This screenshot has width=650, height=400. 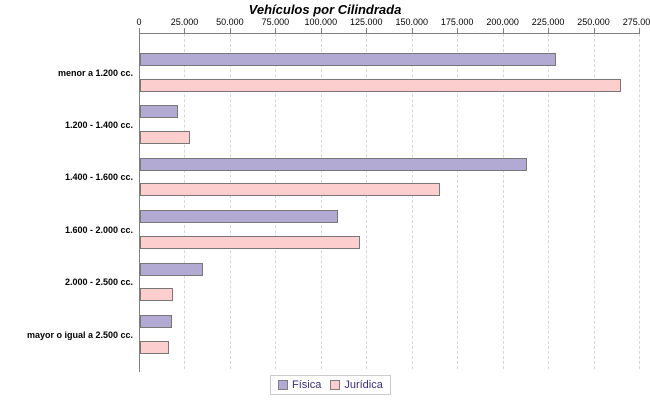 I want to click on x-axis-tick-label: 275.000, so click(x=636, y=22).